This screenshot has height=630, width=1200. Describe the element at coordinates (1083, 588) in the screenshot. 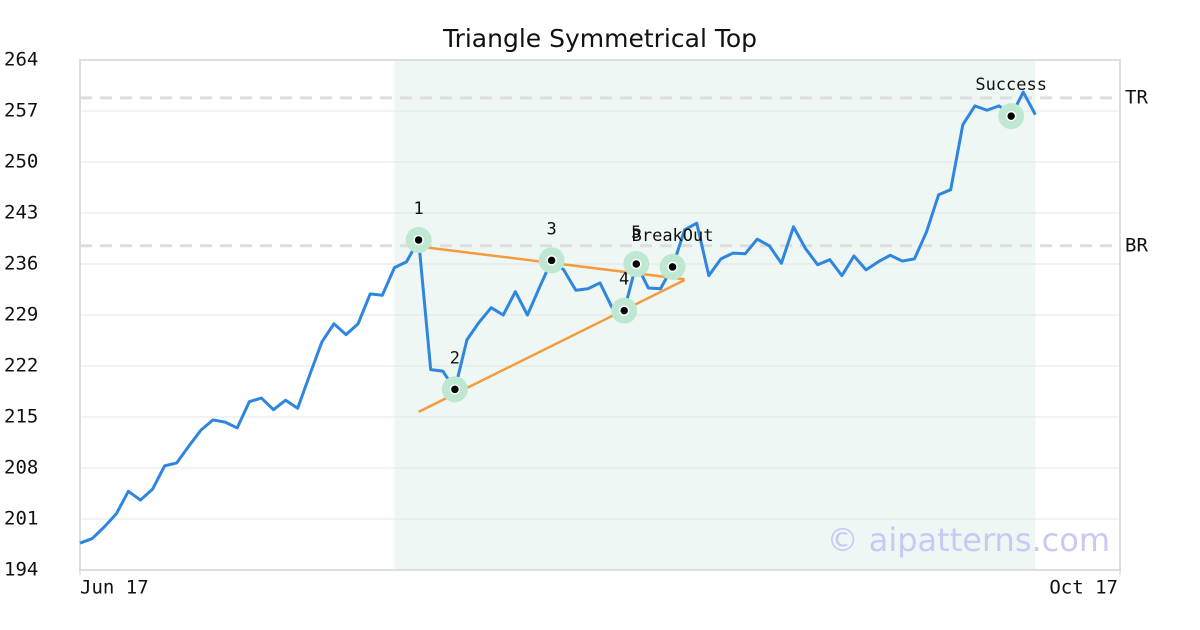

I see `x-tick-label: Oct 17` at that location.